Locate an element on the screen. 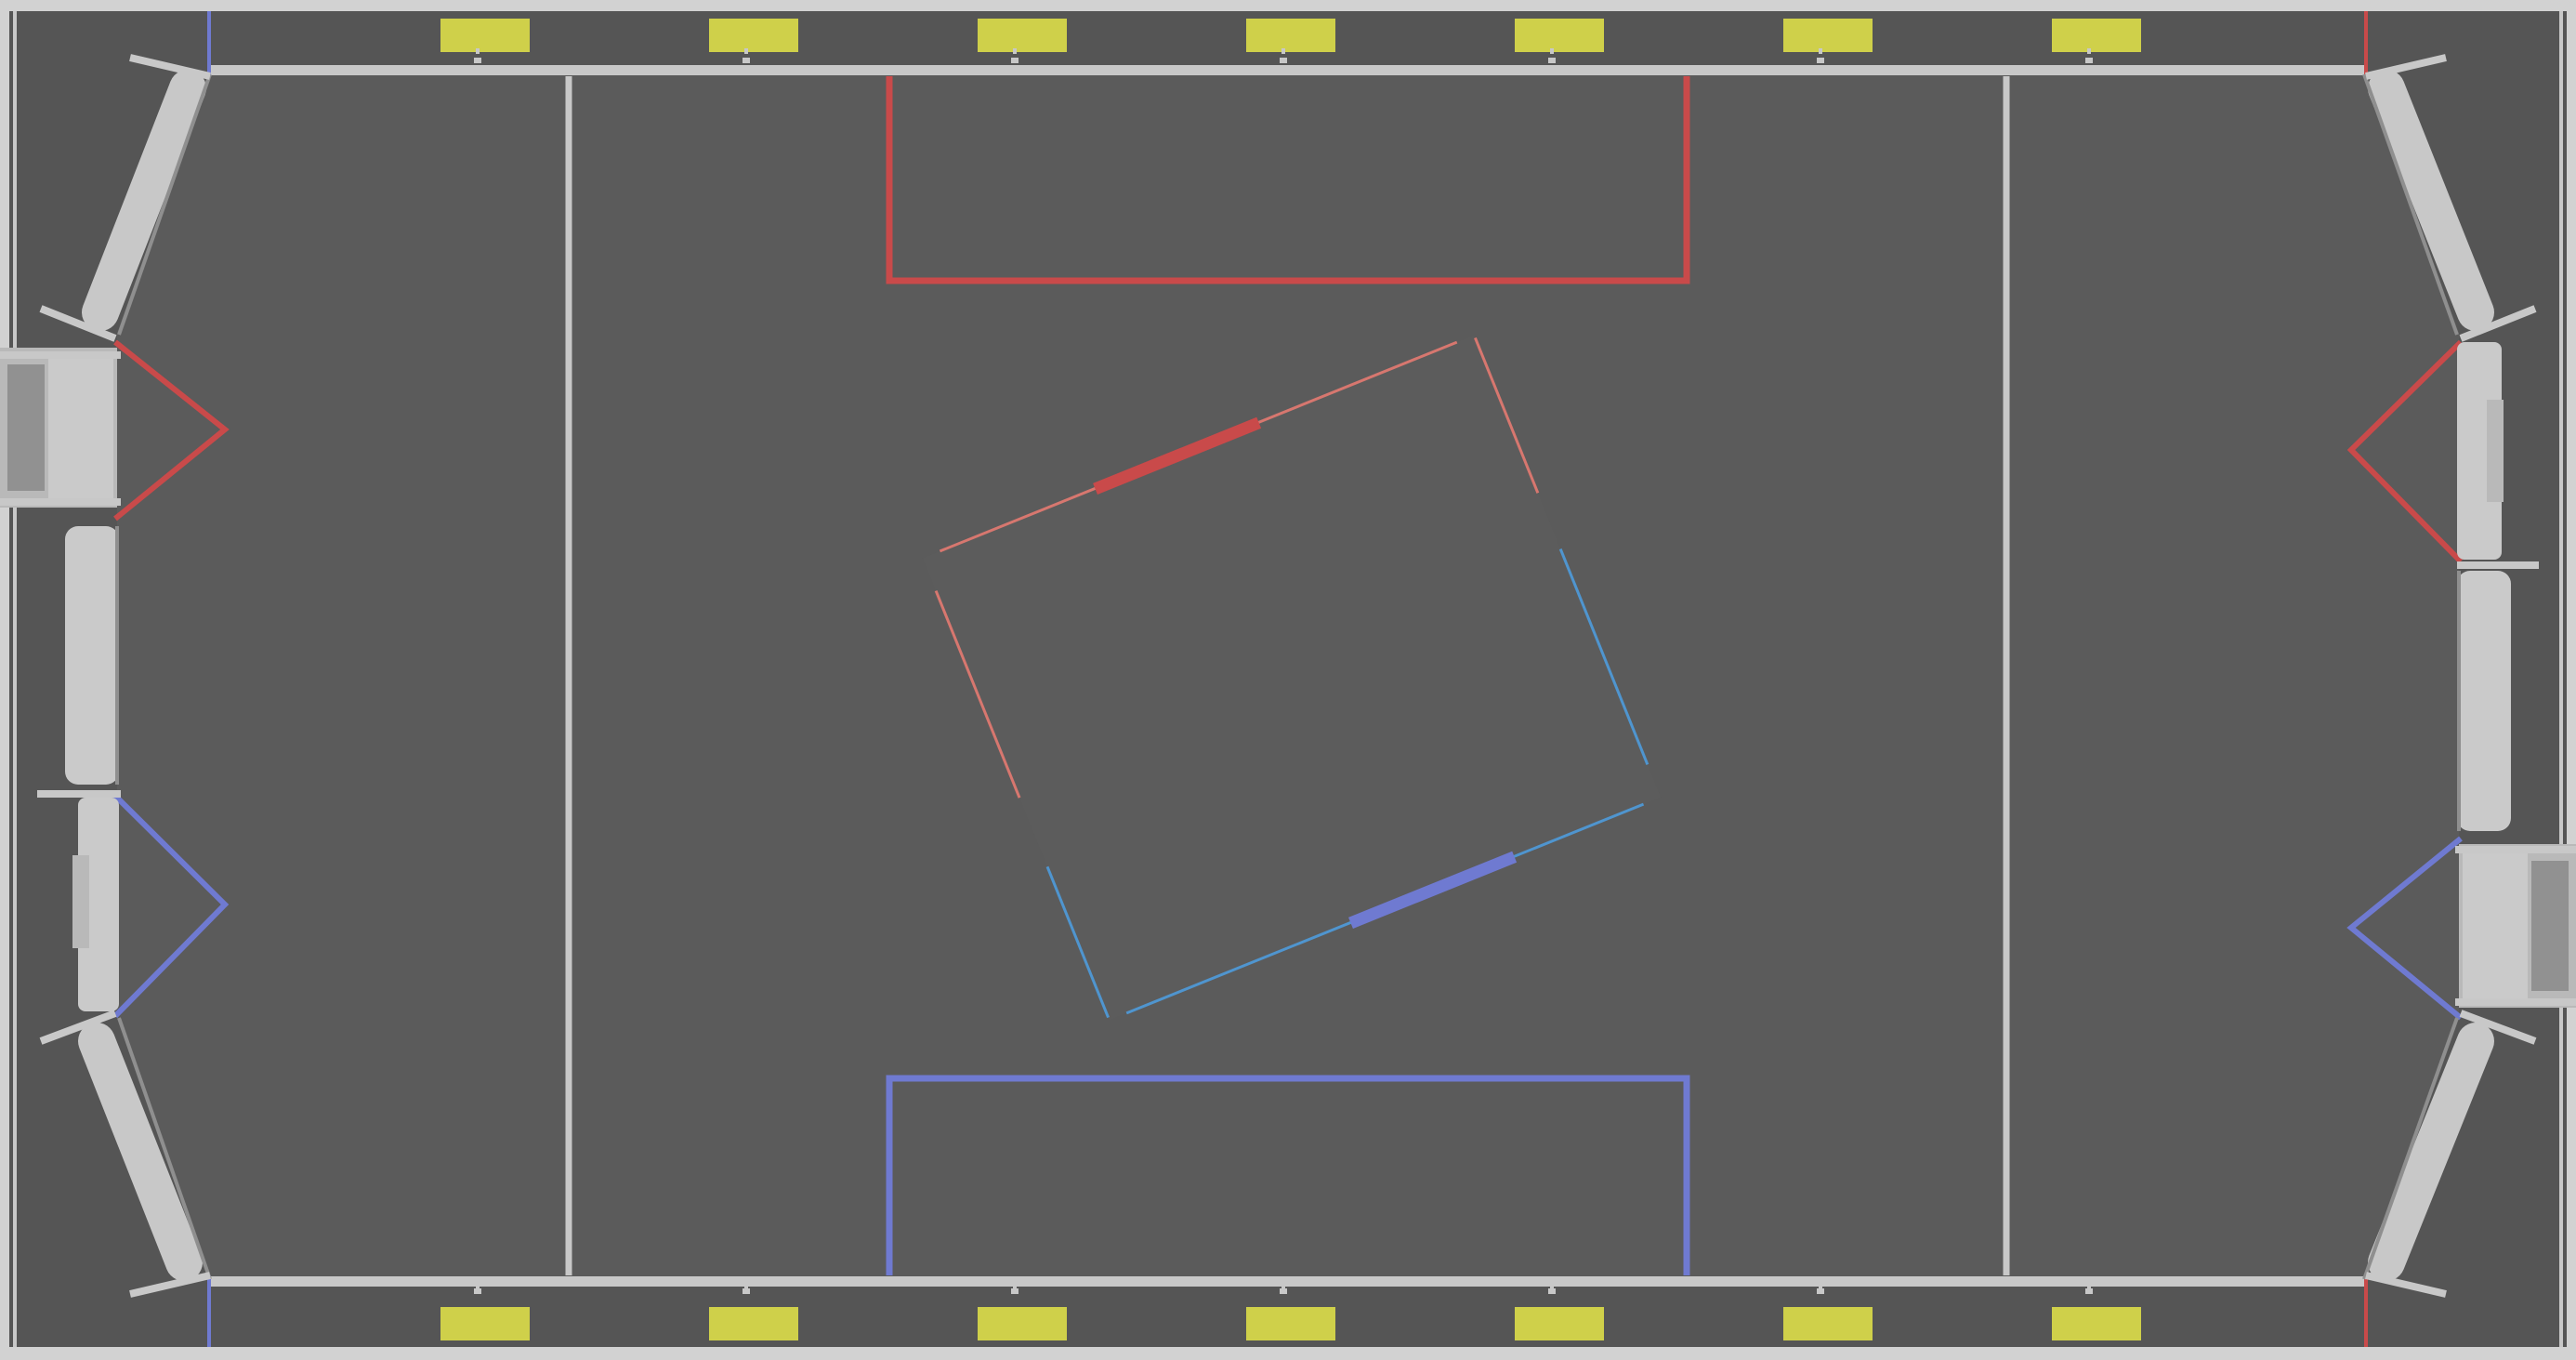 This screenshot has width=2576, height=1360. central-zone is located at coordinates (1292, 678).